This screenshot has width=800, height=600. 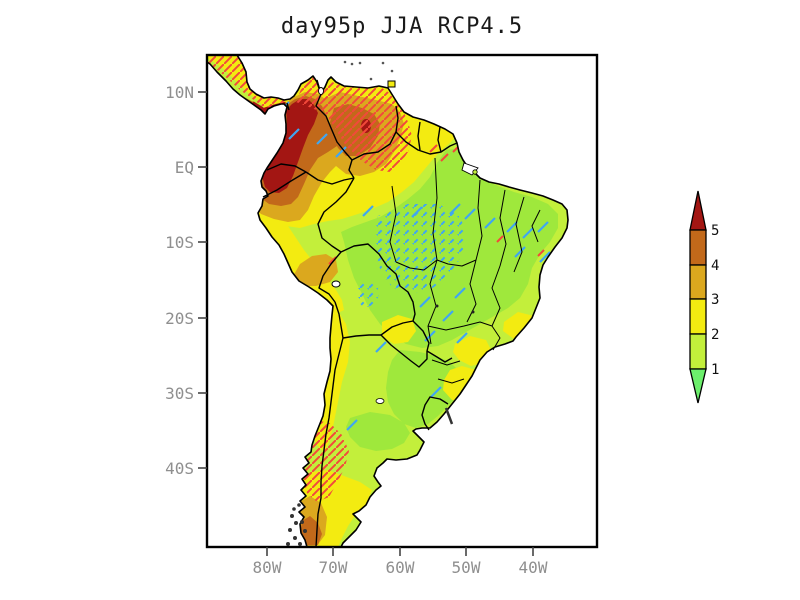 What do you see at coordinates (466, 567) in the screenshot?
I see `lon-tick-label: 50W` at bounding box center [466, 567].